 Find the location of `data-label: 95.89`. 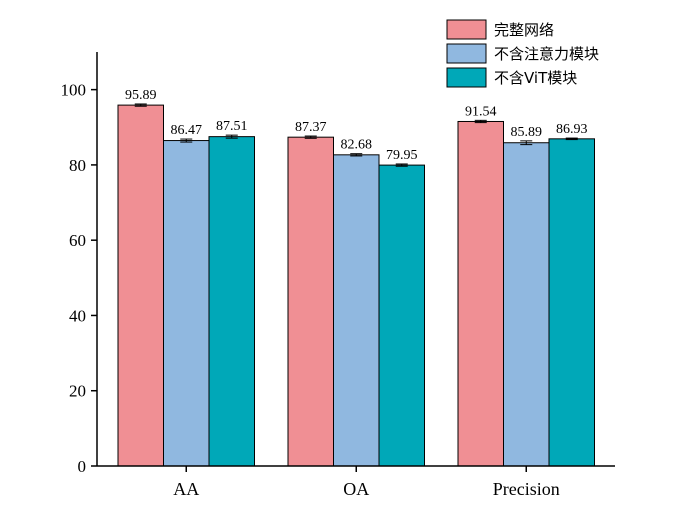

data-label: 95.89 is located at coordinates (141, 95).